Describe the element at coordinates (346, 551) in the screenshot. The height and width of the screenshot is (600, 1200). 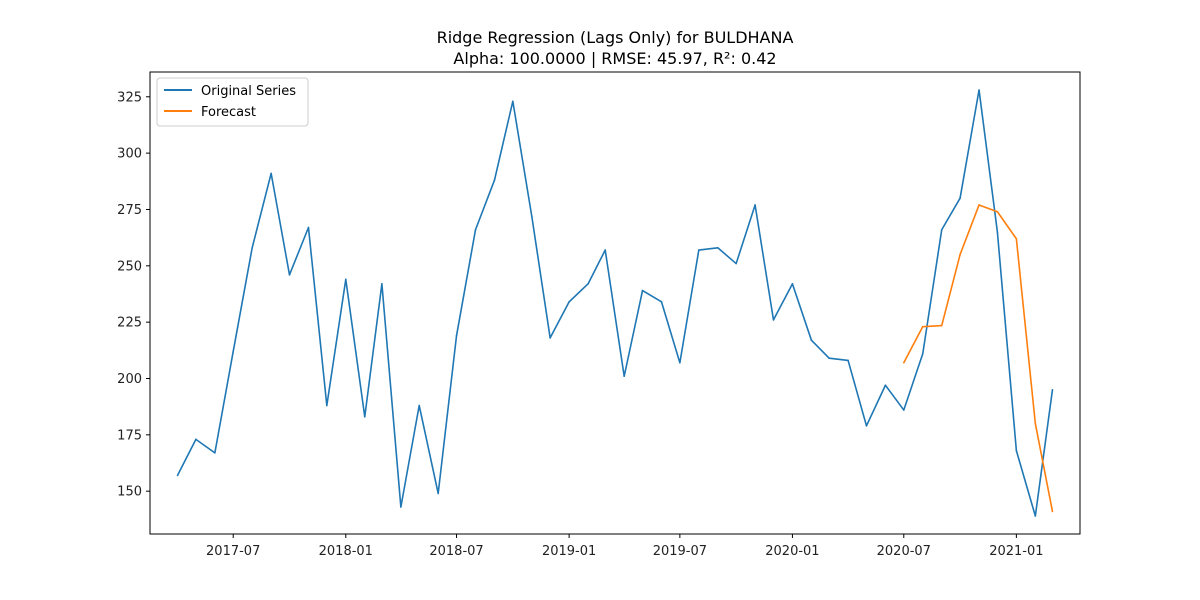
I see `x-tick-label-1: 2018-01` at that location.